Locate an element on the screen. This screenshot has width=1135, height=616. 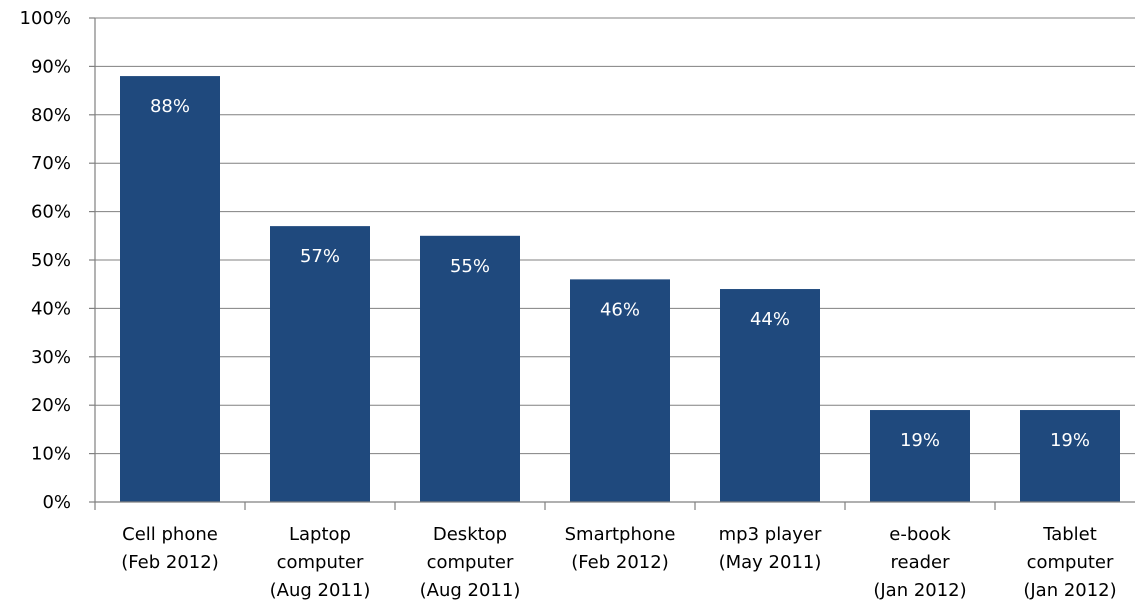
x-tick-label: Smartphone is located at coordinates (620, 534).